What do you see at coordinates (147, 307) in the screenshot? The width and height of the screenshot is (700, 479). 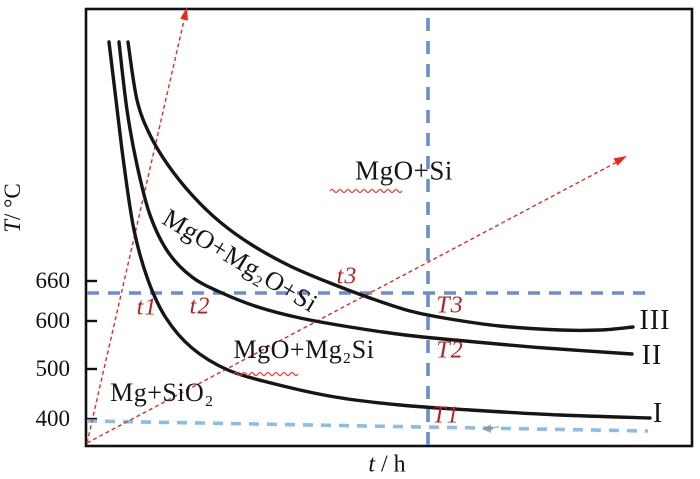 I see `time-marker-t1: t1` at bounding box center [147, 307].